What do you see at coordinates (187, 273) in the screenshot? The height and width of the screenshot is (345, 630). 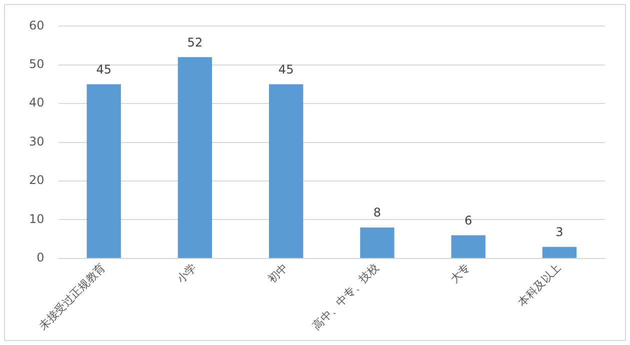 I see `x-tick-label: 小学` at bounding box center [187, 273].